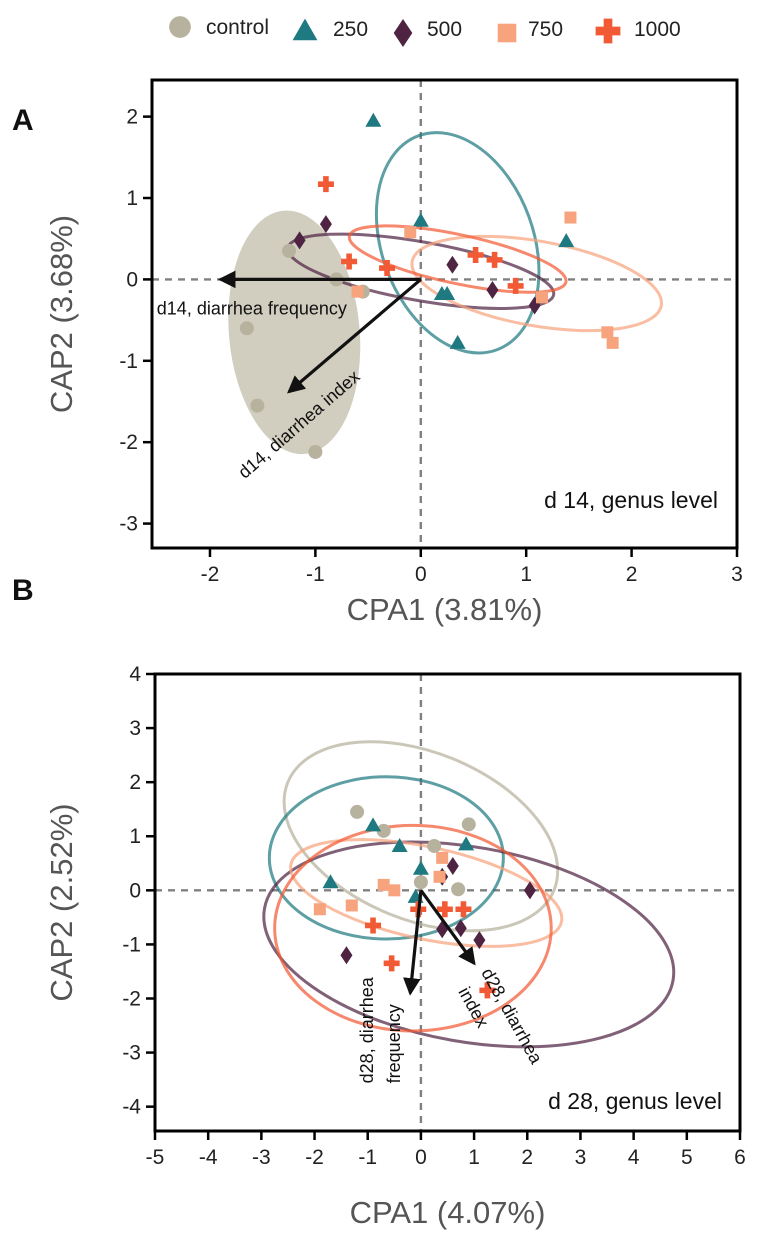 The width and height of the screenshot is (764, 1246). Describe the element at coordinates (427, 32) in the screenshot. I see `legend-item-500: 500` at that location.